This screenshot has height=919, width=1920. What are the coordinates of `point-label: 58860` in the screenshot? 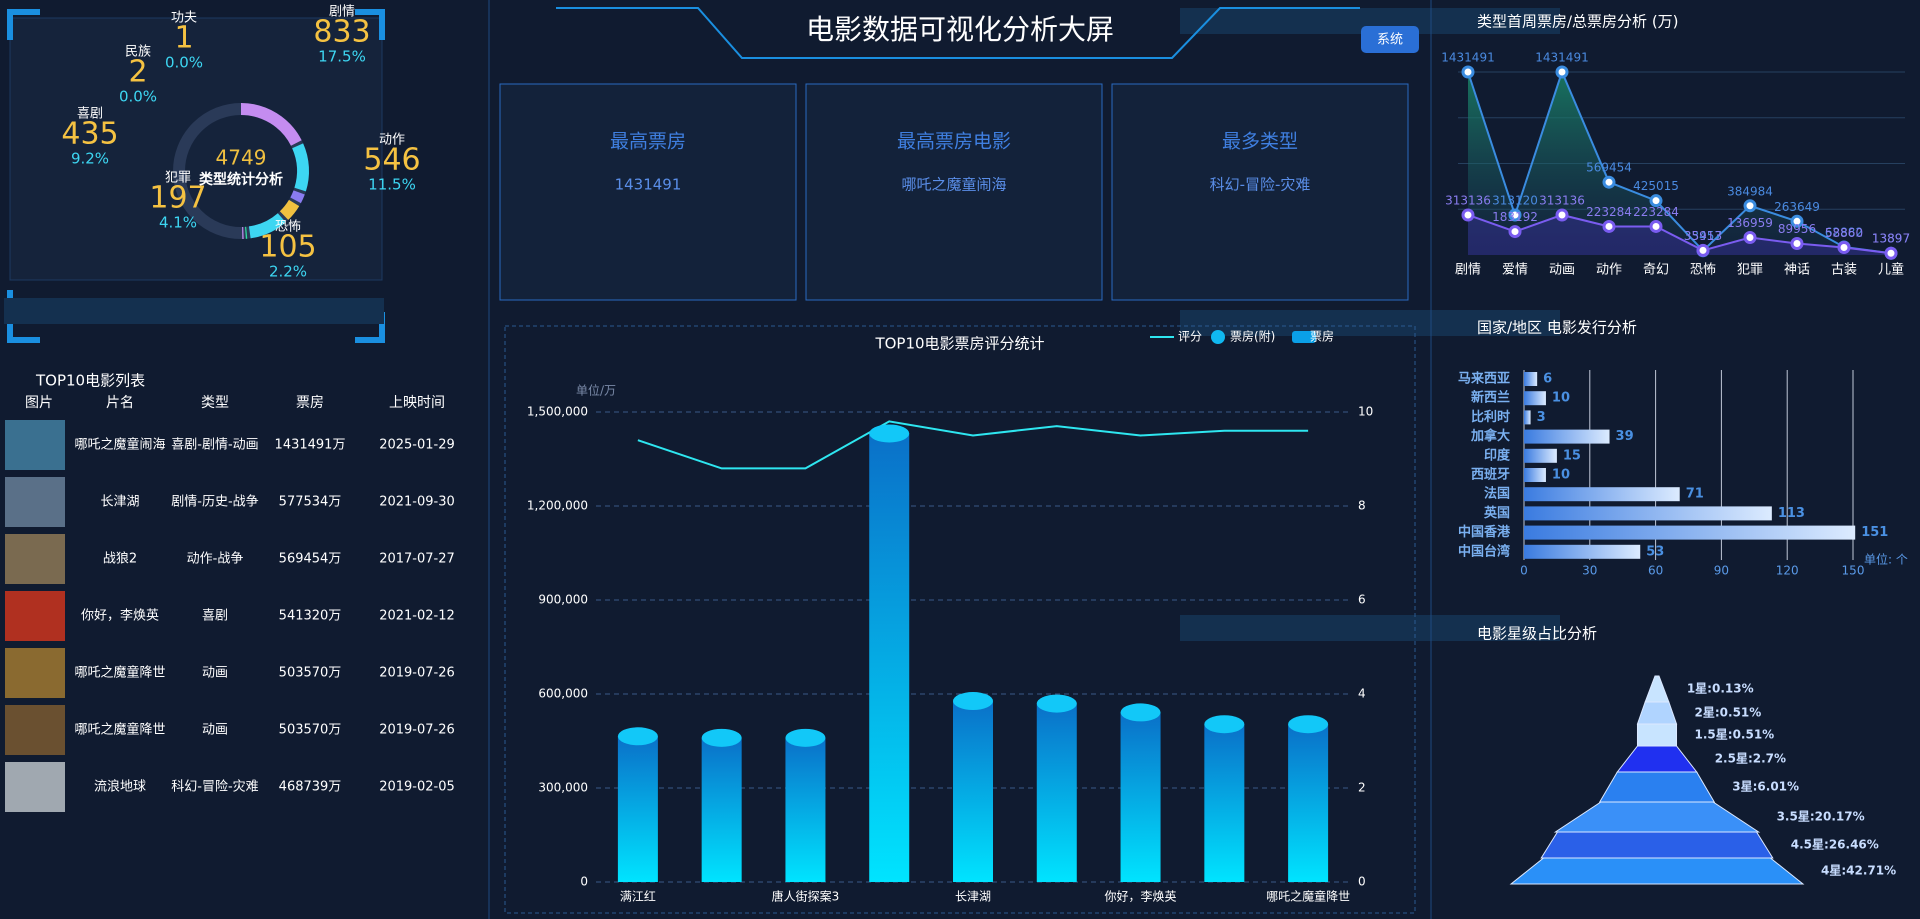 It's located at (1844, 233).